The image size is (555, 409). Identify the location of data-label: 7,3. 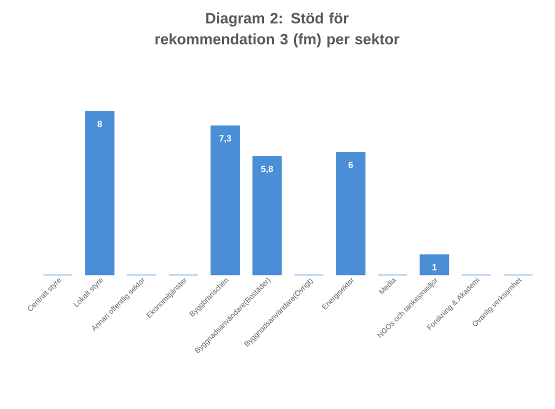
(225, 139).